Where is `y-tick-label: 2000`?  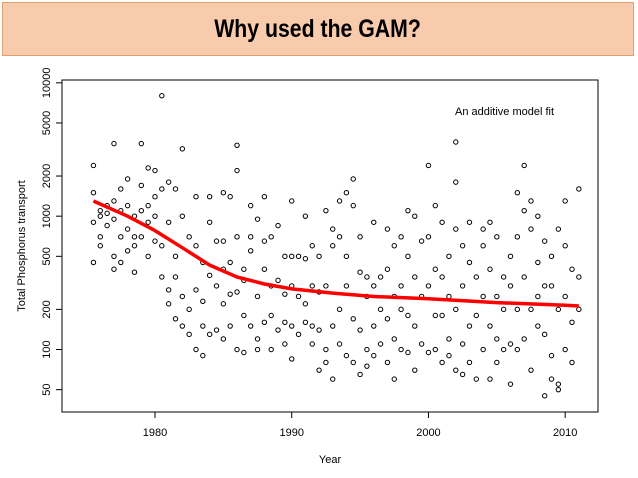
y-tick-label: 2000 is located at coordinates (47, 176).